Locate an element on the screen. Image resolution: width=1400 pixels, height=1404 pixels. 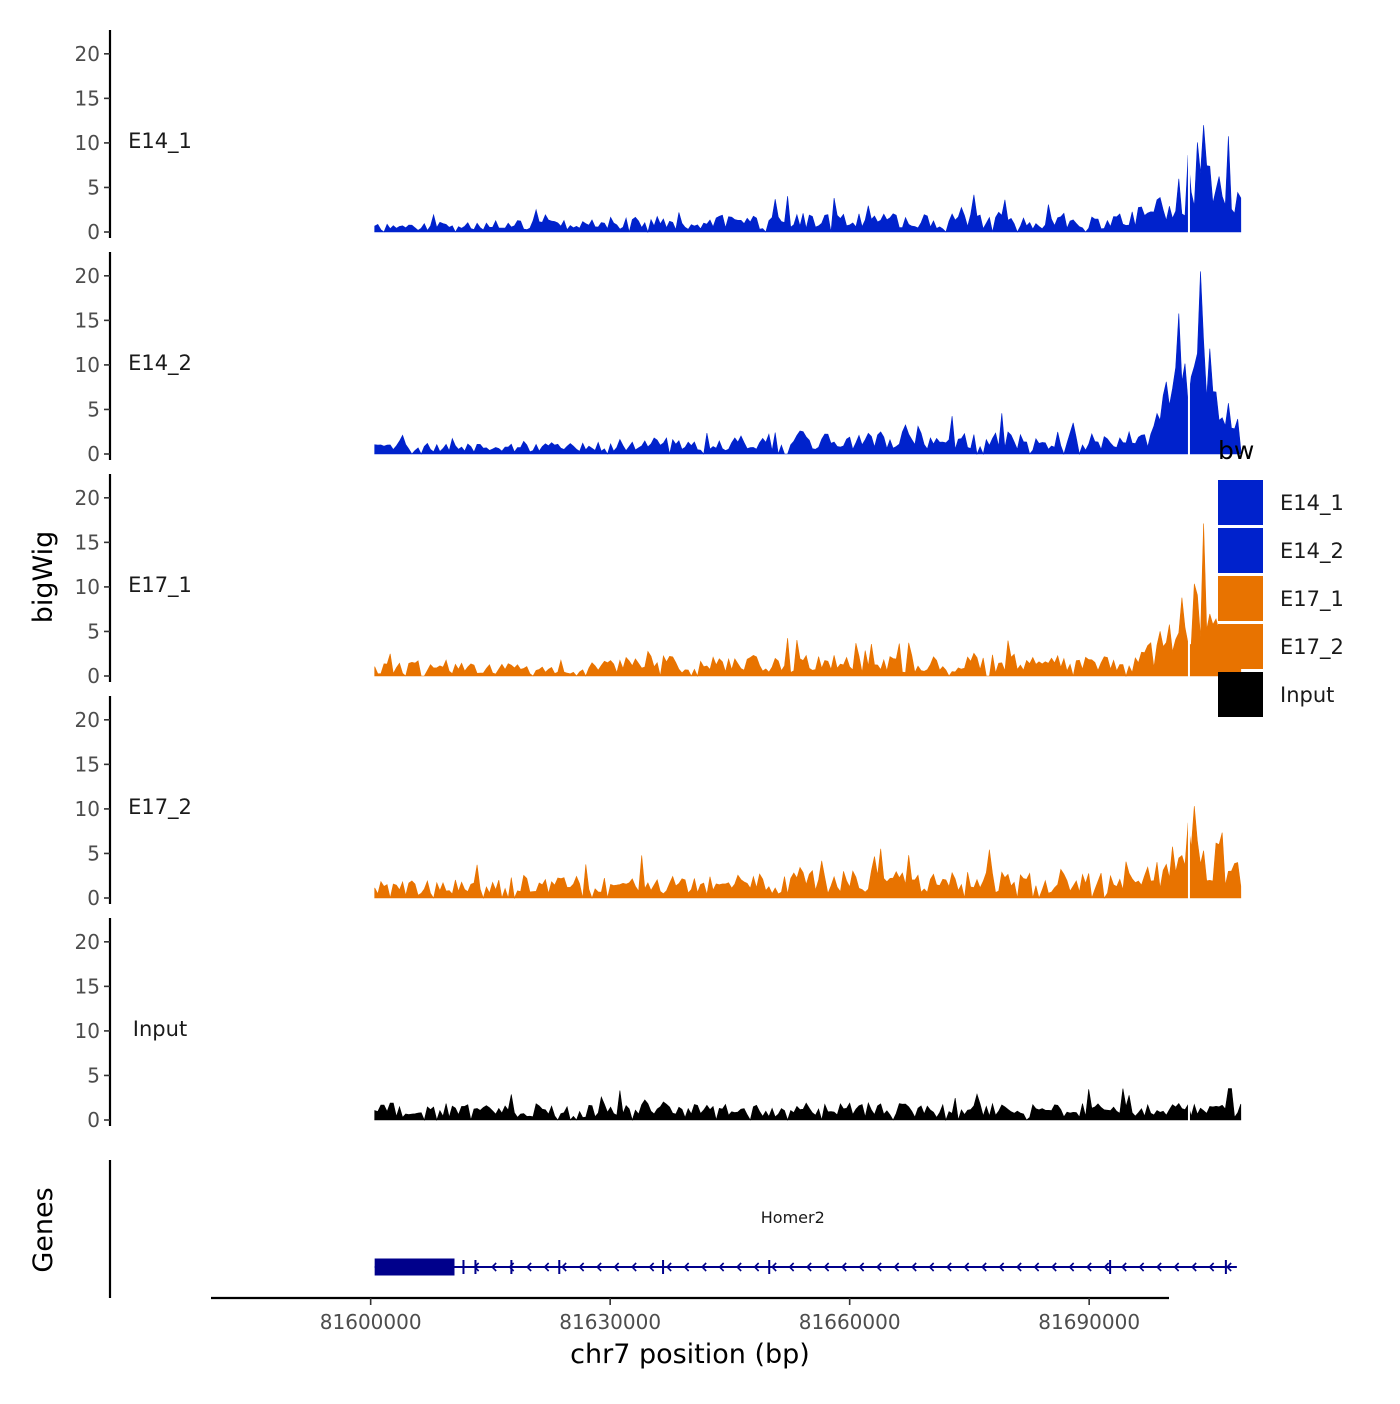
legend-label-E17_1: E17_1 is located at coordinates (1312, 599).